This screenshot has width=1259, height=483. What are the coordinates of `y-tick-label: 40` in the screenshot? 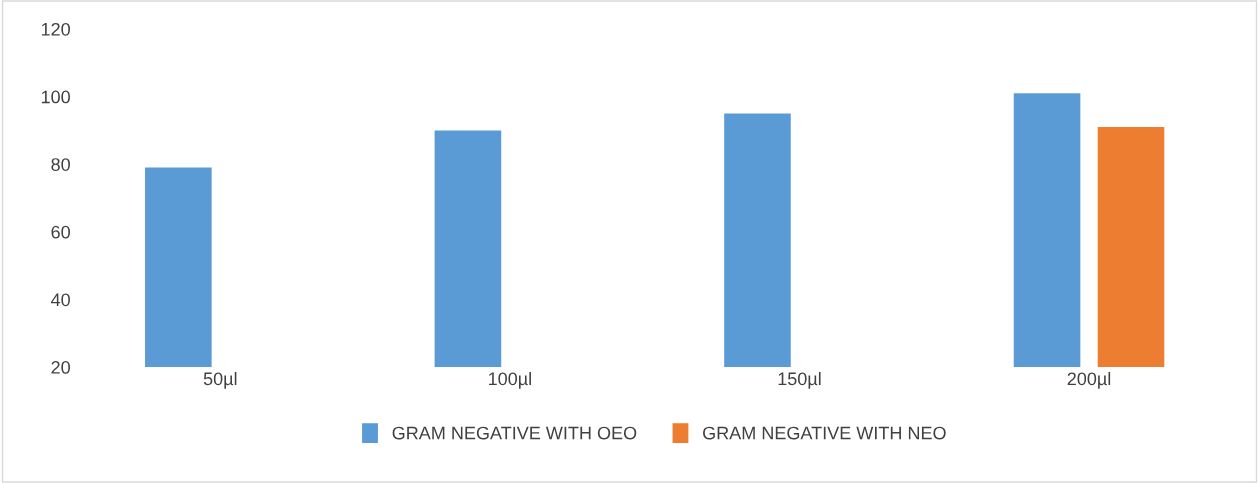 It's located at (60, 300).